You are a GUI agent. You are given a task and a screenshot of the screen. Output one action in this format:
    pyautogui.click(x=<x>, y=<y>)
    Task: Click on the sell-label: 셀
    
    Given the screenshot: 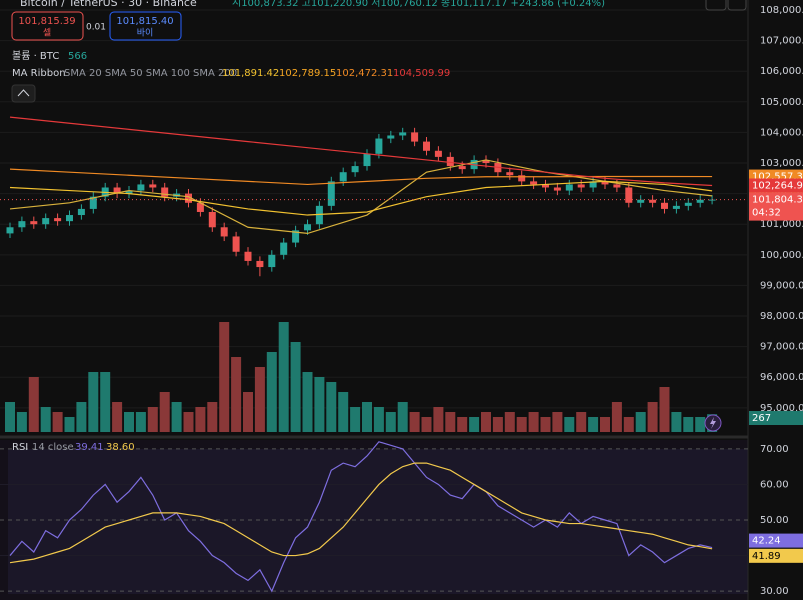 What is the action you would take?
    pyautogui.click(x=47, y=33)
    